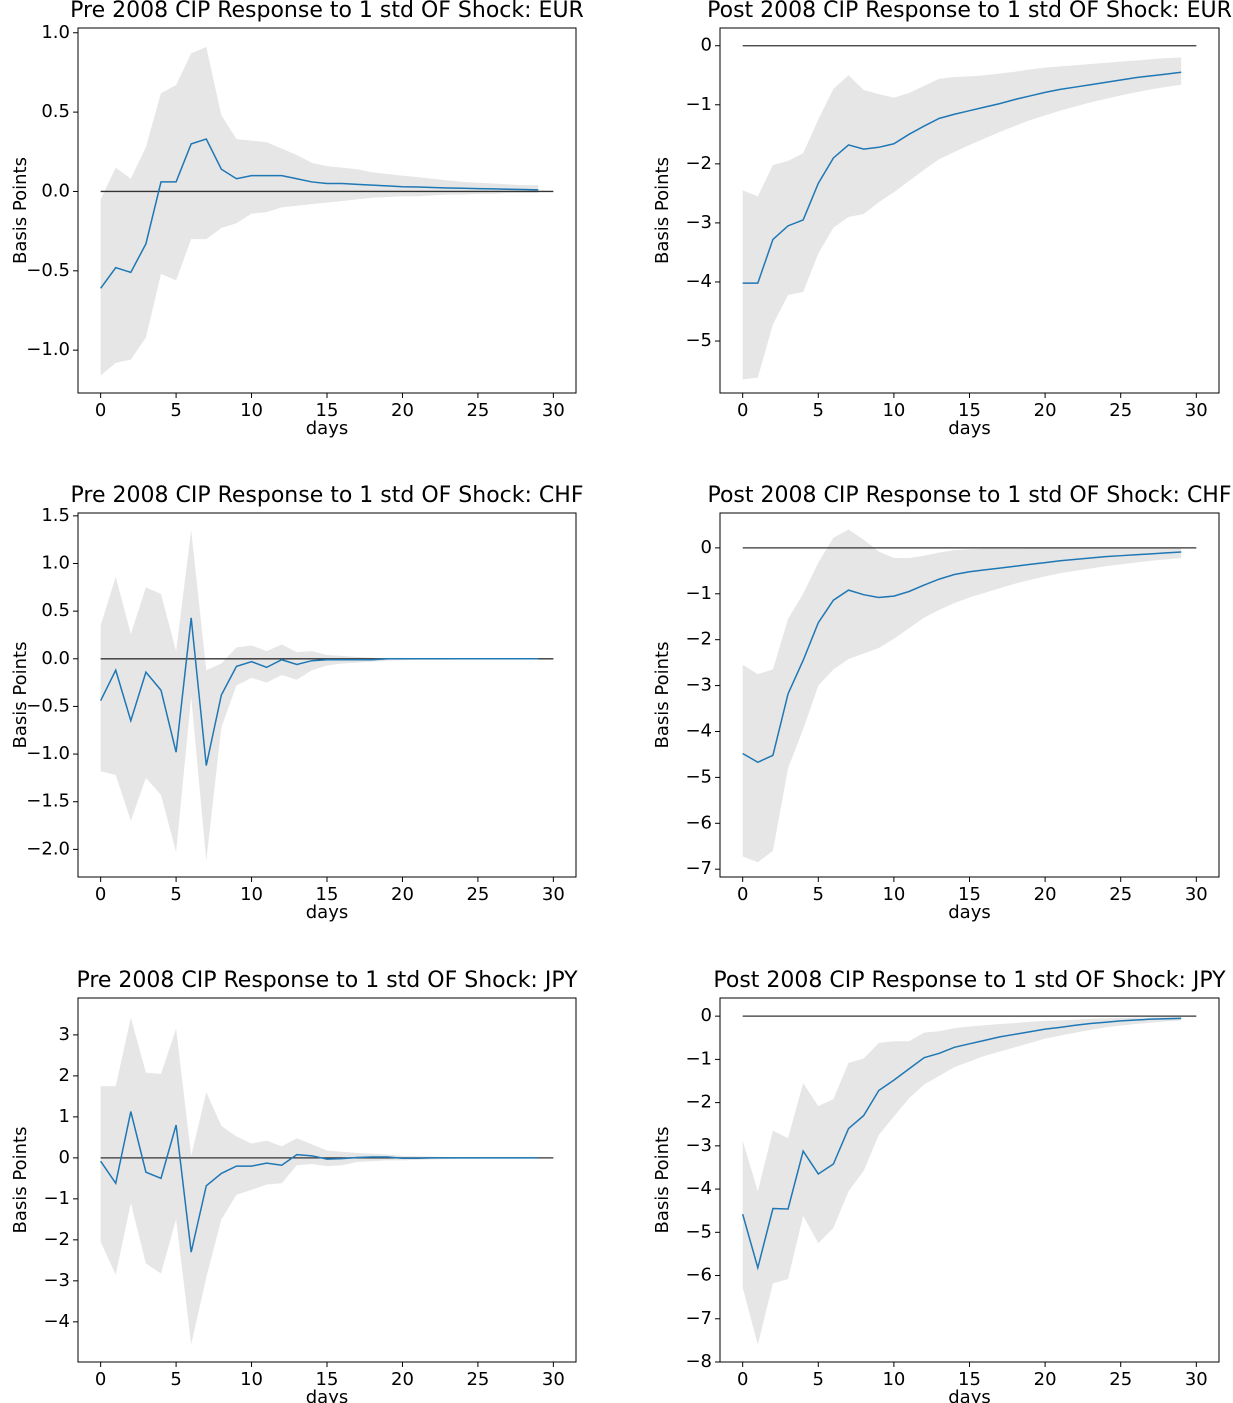 This screenshot has width=1233, height=1403. Describe the element at coordinates (48, 848) in the screenshot. I see `y-tick-label: −2.0` at that location.